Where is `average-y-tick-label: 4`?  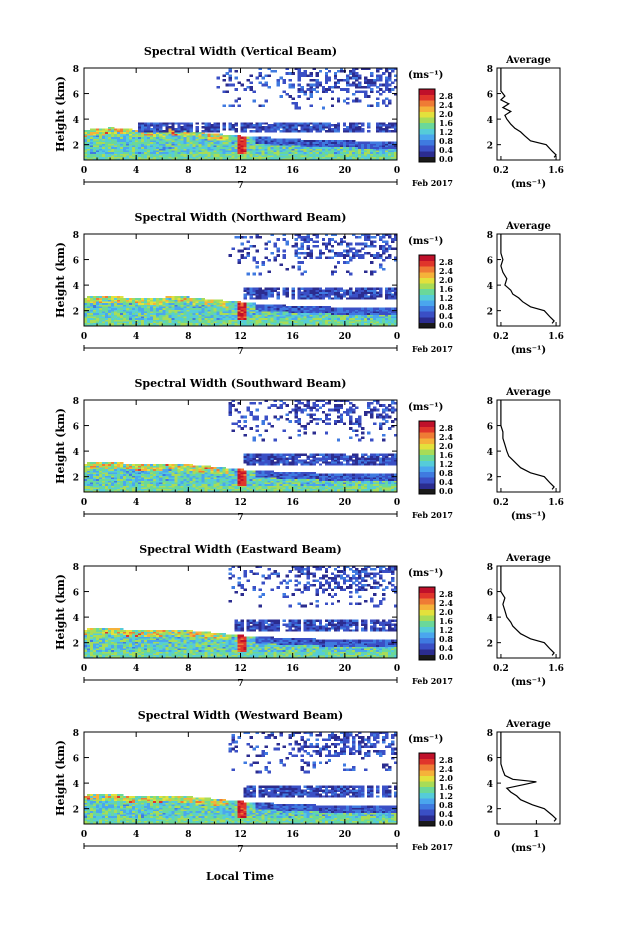 average-y-tick-label: 4 is located at coordinates (490, 287).